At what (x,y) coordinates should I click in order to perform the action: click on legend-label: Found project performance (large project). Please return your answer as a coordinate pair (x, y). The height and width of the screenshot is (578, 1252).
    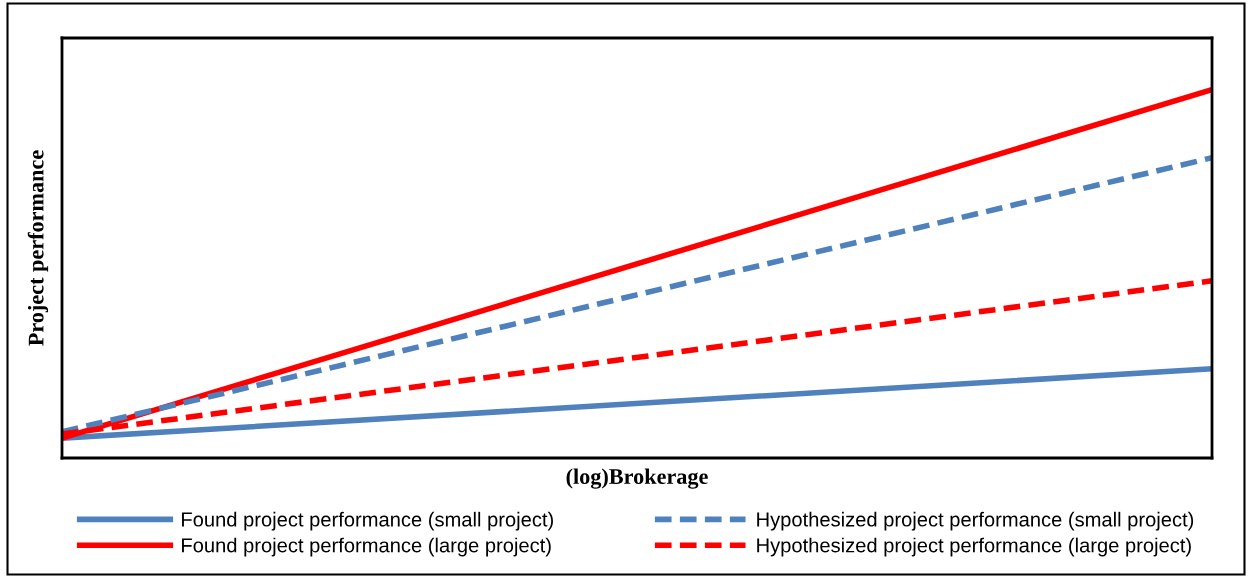
    Looking at the image, I should click on (366, 547).